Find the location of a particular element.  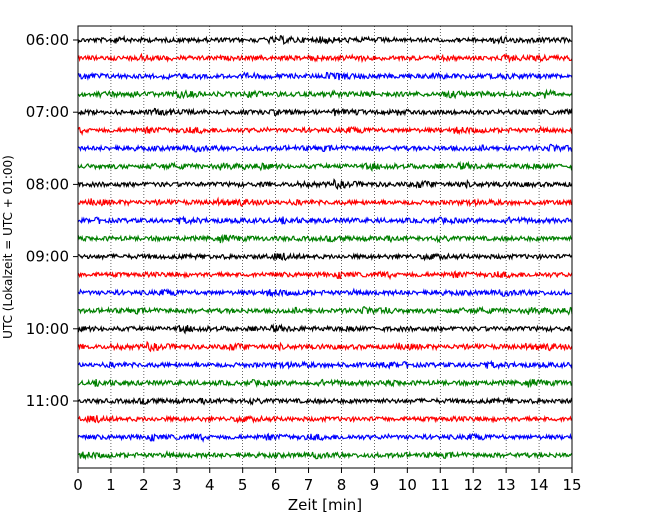

x-tick-label-0: 0 is located at coordinates (78, 485).